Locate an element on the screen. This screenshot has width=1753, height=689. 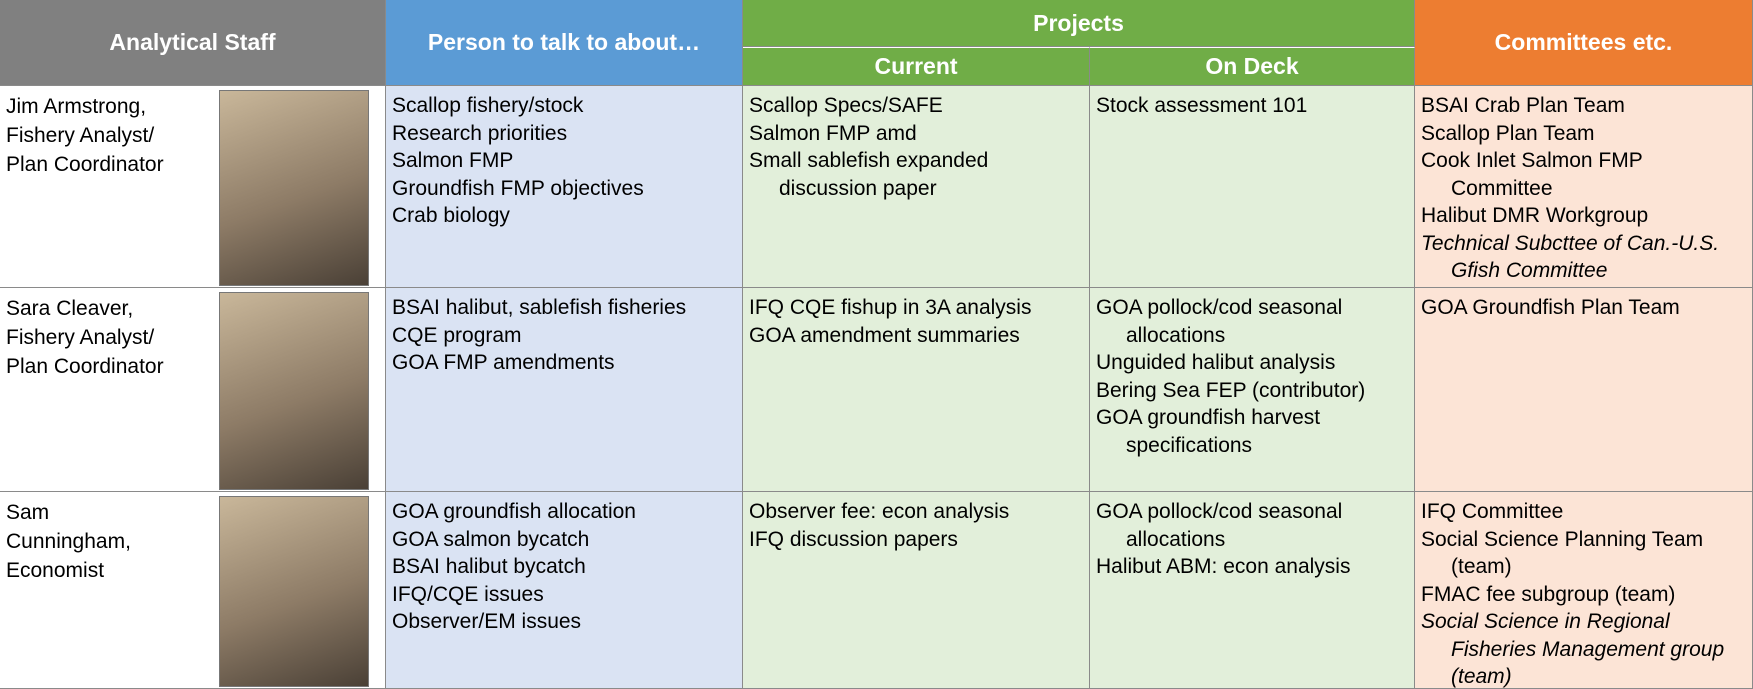
list-item: Salmon FMP is located at coordinates (453, 160).